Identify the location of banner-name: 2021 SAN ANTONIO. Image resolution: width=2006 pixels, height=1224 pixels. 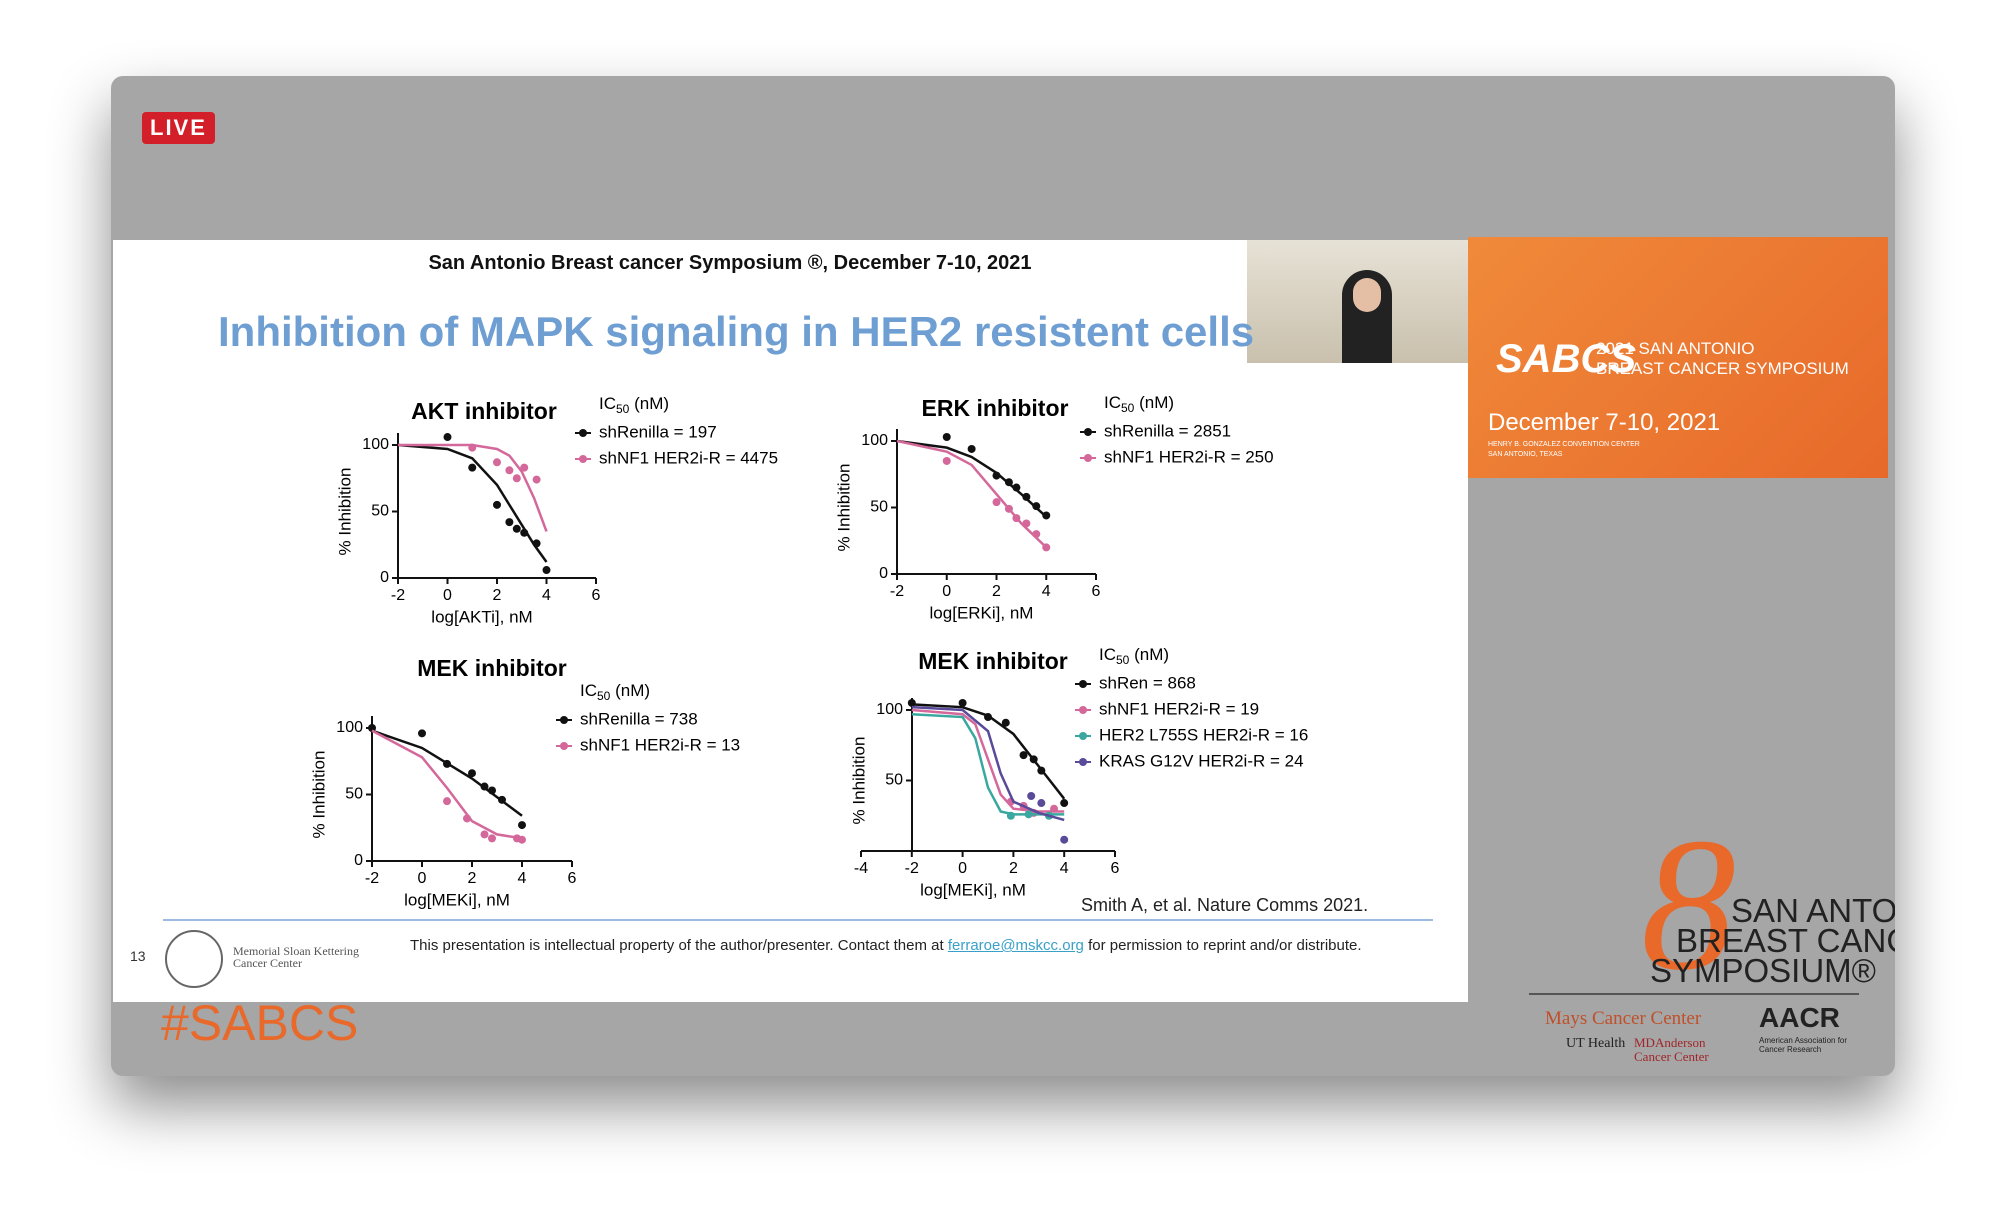
(1675, 348).